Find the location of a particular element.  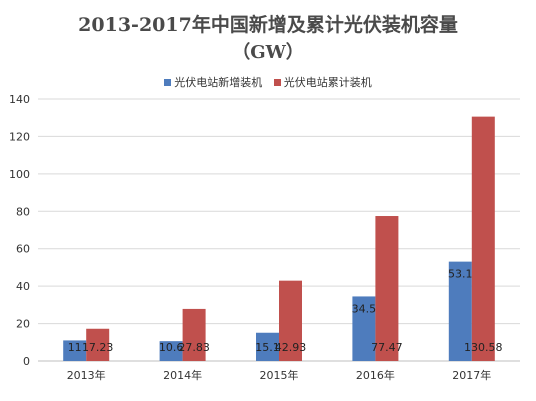

y-tick-label: 100 is located at coordinates (19, 174).